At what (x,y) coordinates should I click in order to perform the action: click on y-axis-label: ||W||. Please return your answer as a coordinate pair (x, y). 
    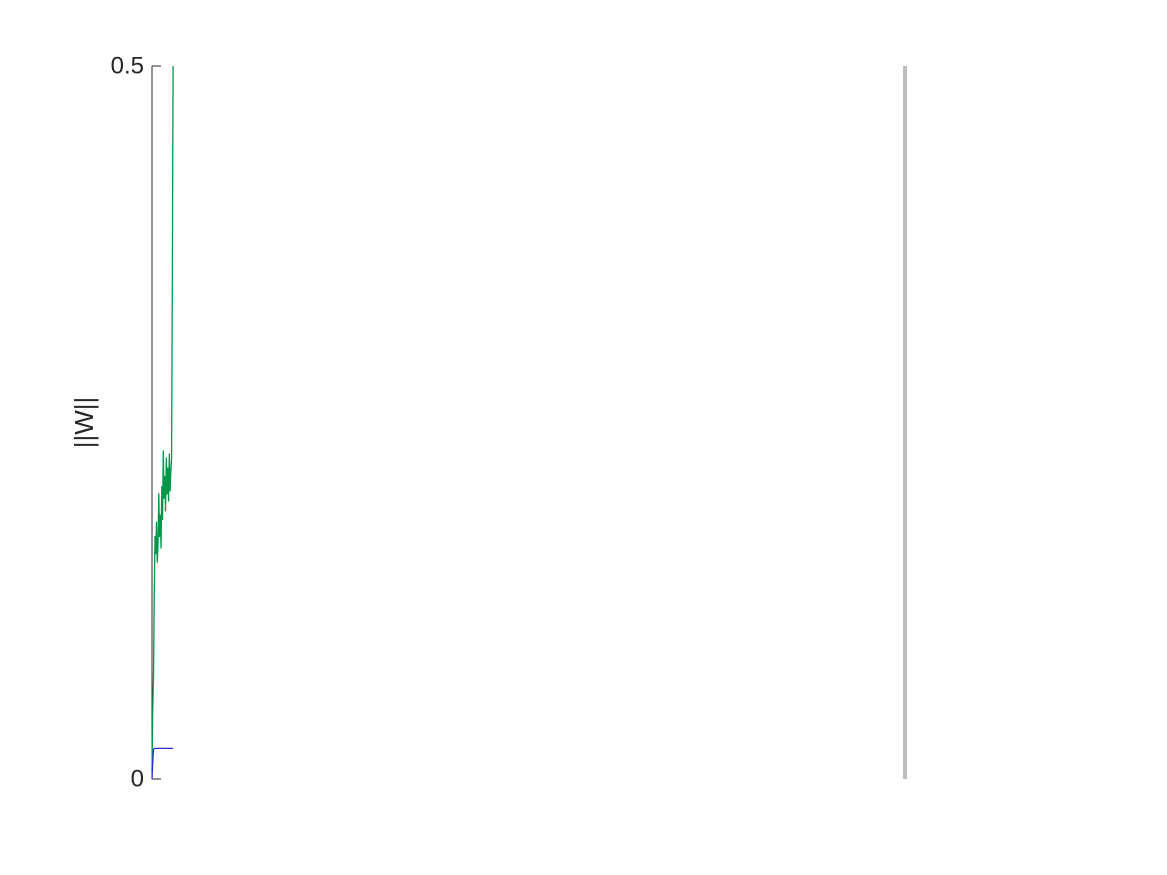
    Looking at the image, I should click on (84, 423).